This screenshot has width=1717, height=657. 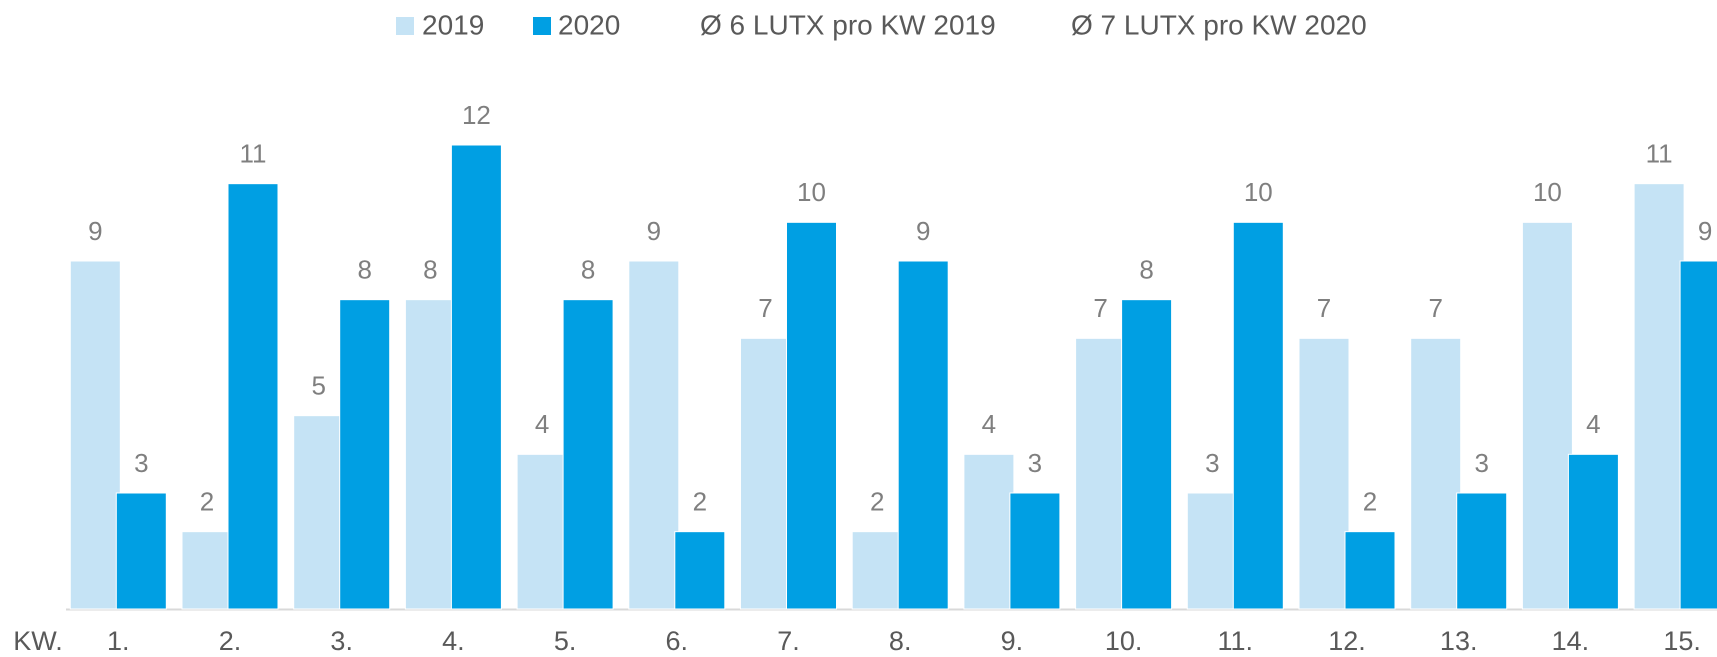 What do you see at coordinates (1012, 641) in the screenshot?
I see `x-tick-label: 9.` at bounding box center [1012, 641].